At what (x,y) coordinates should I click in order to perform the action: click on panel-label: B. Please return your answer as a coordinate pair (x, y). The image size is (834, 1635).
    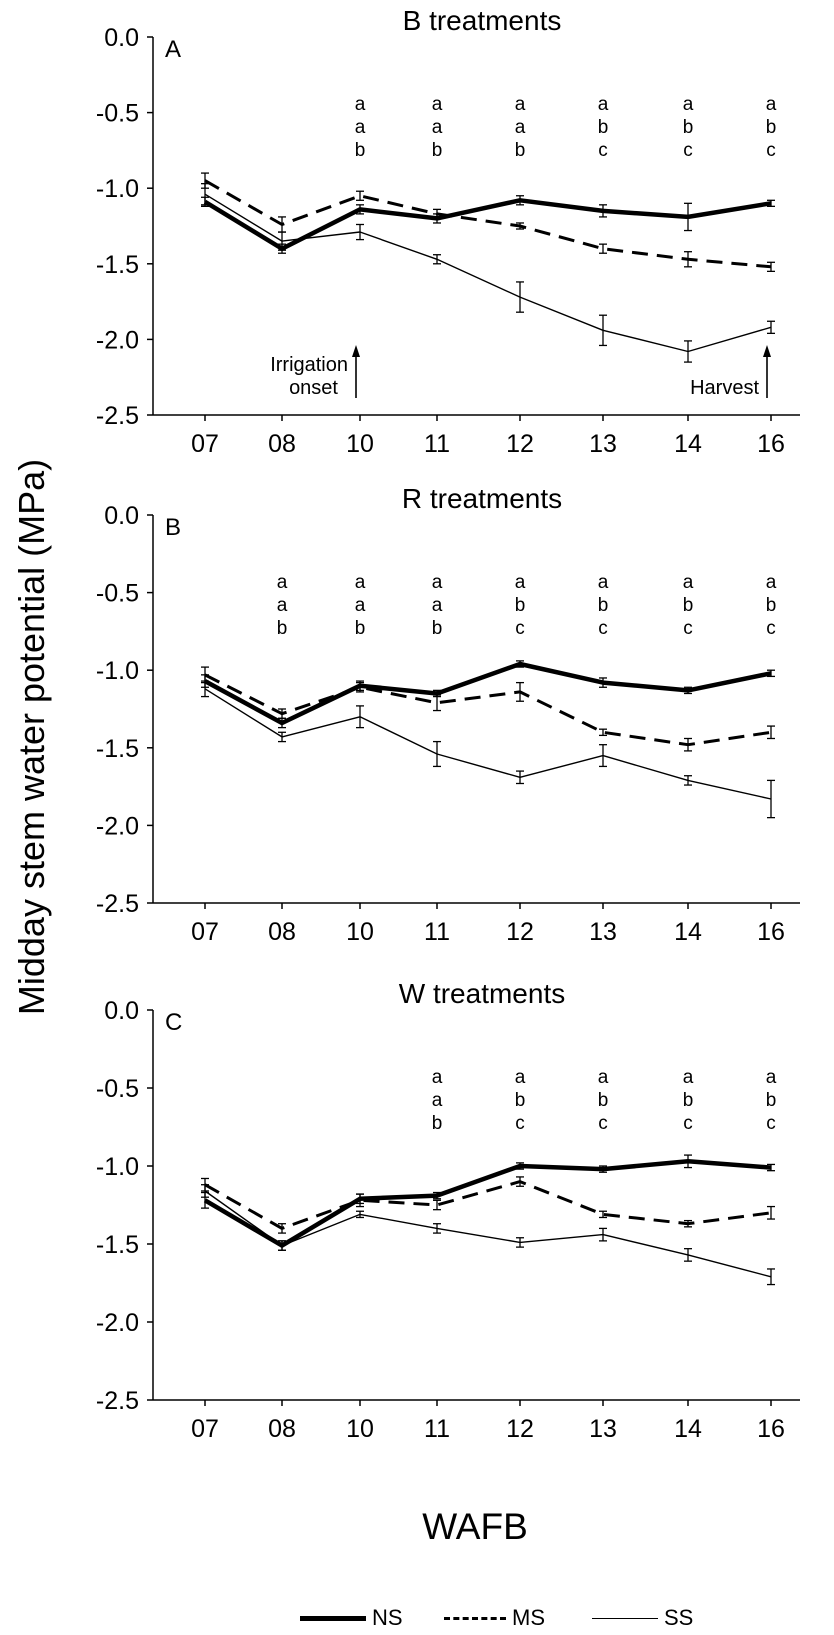
    Looking at the image, I should click on (173, 527).